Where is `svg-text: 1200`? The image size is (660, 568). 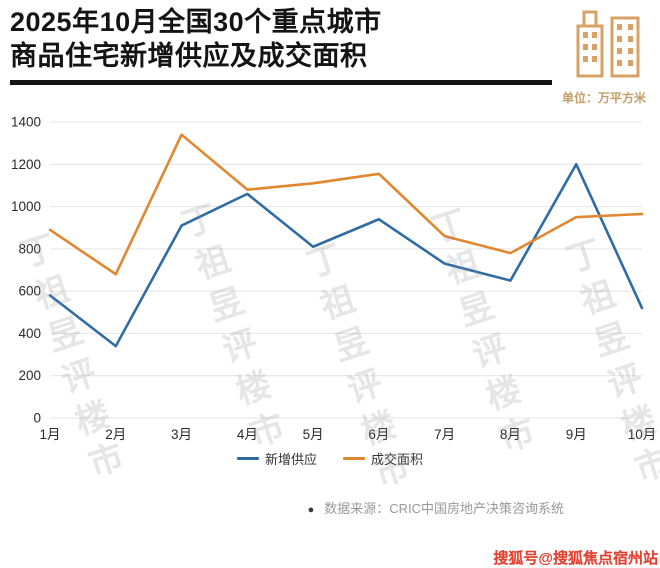
svg-text: 1200 is located at coordinates (26, 163).